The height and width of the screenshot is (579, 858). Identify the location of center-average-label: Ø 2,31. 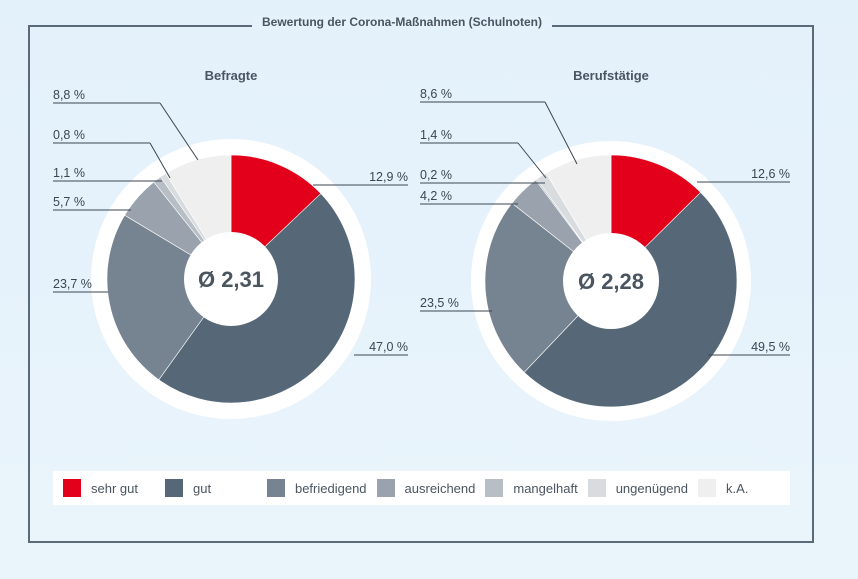
(231, 279).